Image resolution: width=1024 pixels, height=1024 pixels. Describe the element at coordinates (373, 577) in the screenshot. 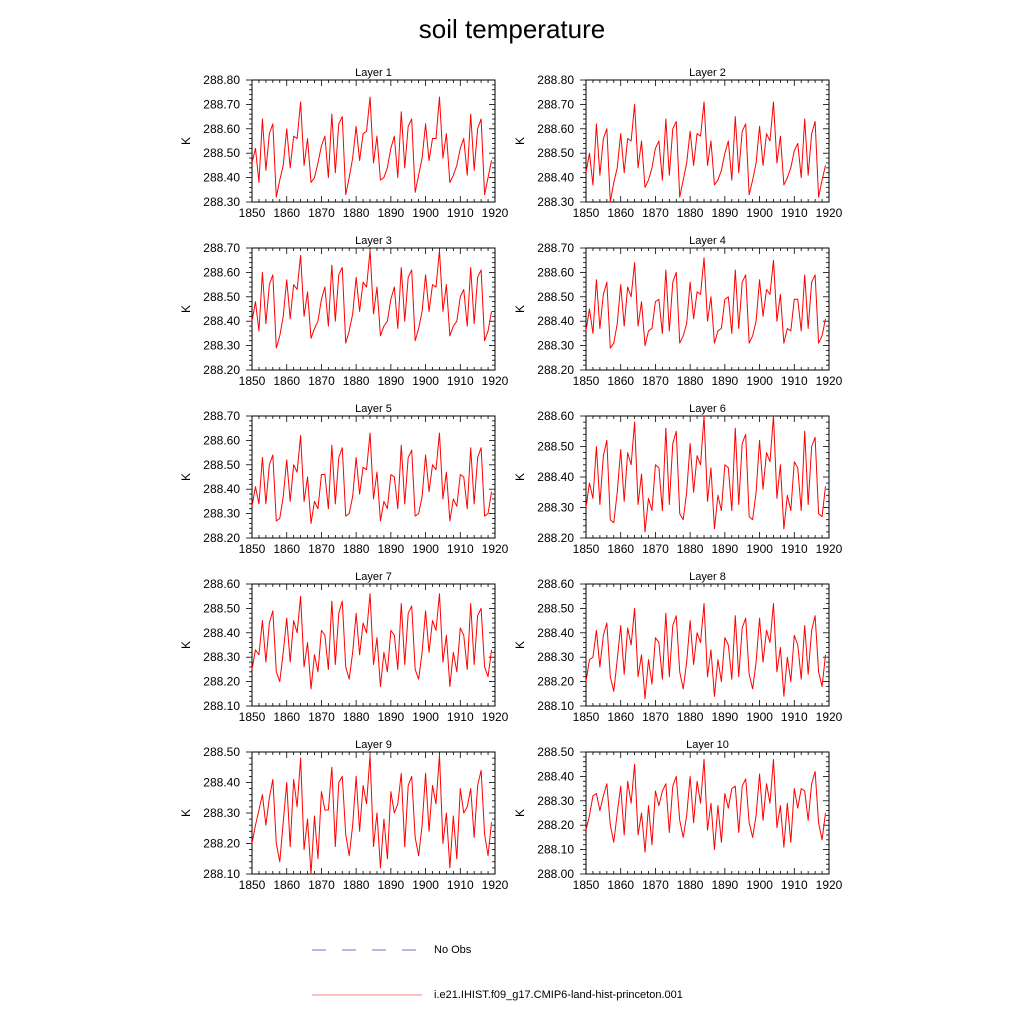

I see `panel-title: Layer 7` at that location.